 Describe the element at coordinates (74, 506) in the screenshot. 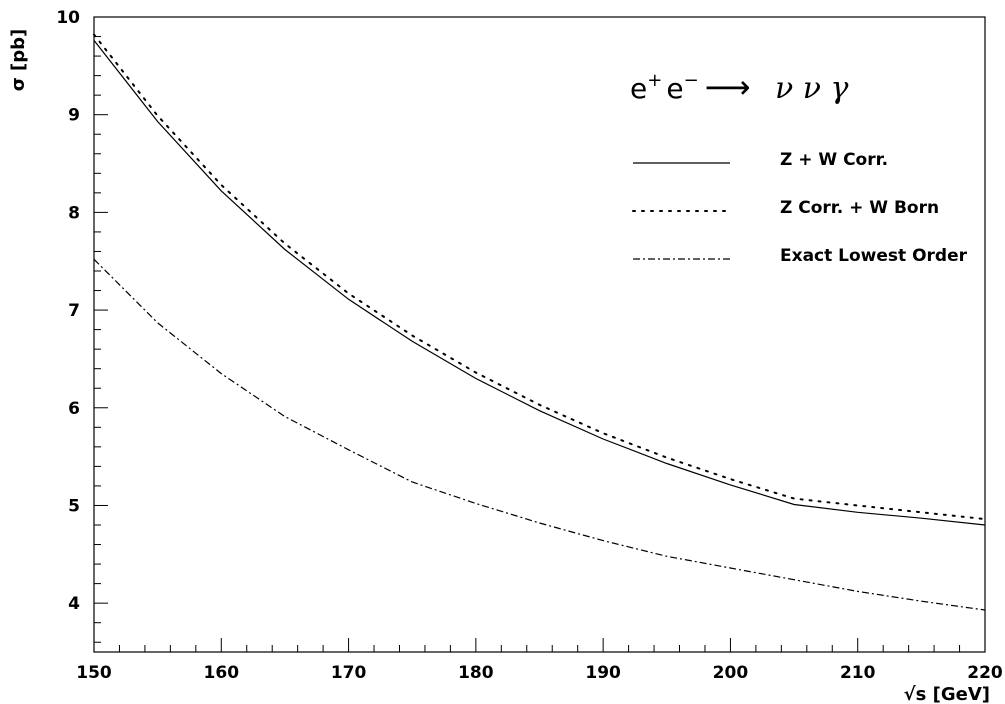

I see `y-tick-label: 5` at that location.